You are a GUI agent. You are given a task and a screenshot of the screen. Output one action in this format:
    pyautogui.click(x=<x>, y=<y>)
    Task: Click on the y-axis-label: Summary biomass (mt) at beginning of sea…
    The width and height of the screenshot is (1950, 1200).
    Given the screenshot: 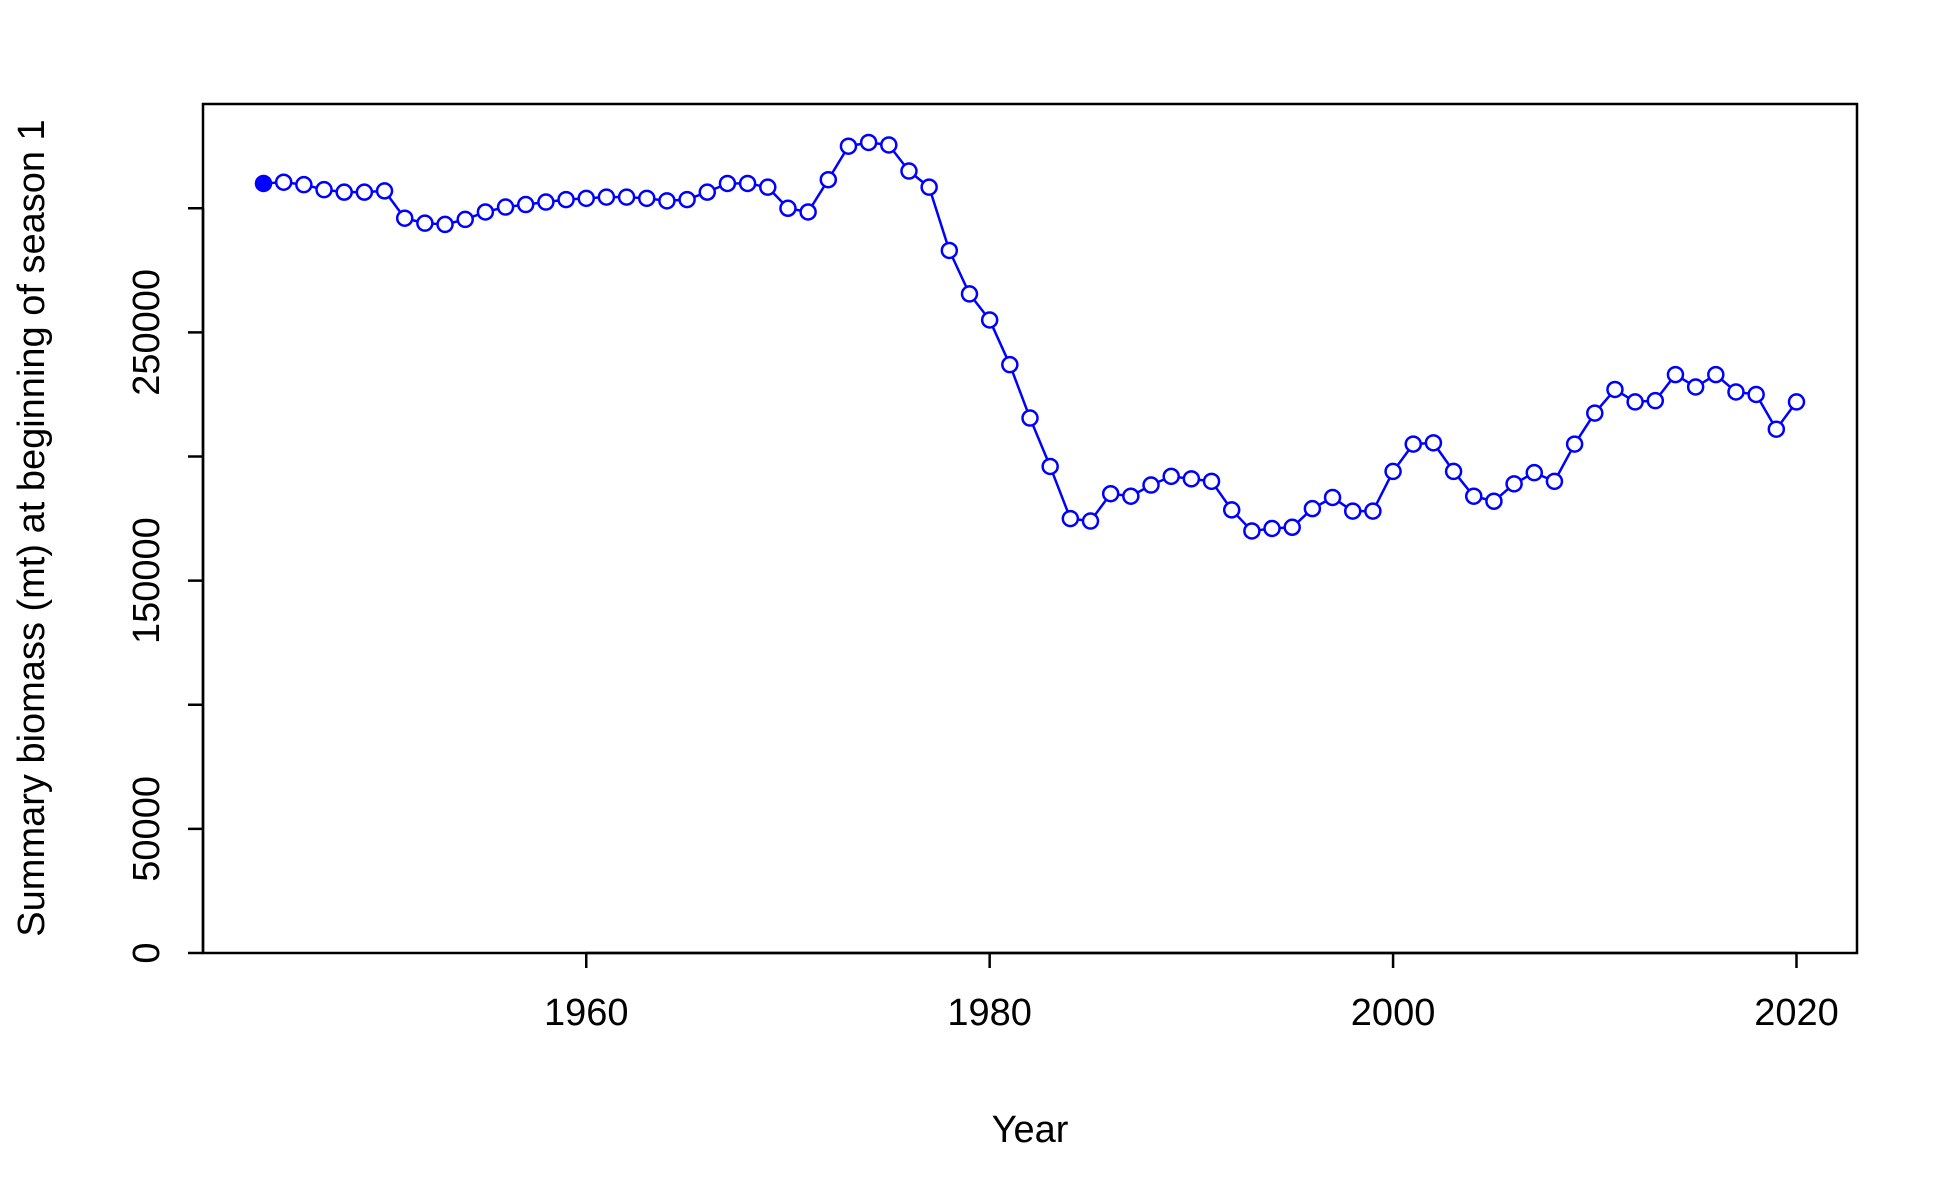 What is the action you would take?
    pyautogui.click(x=32, y=527)
    